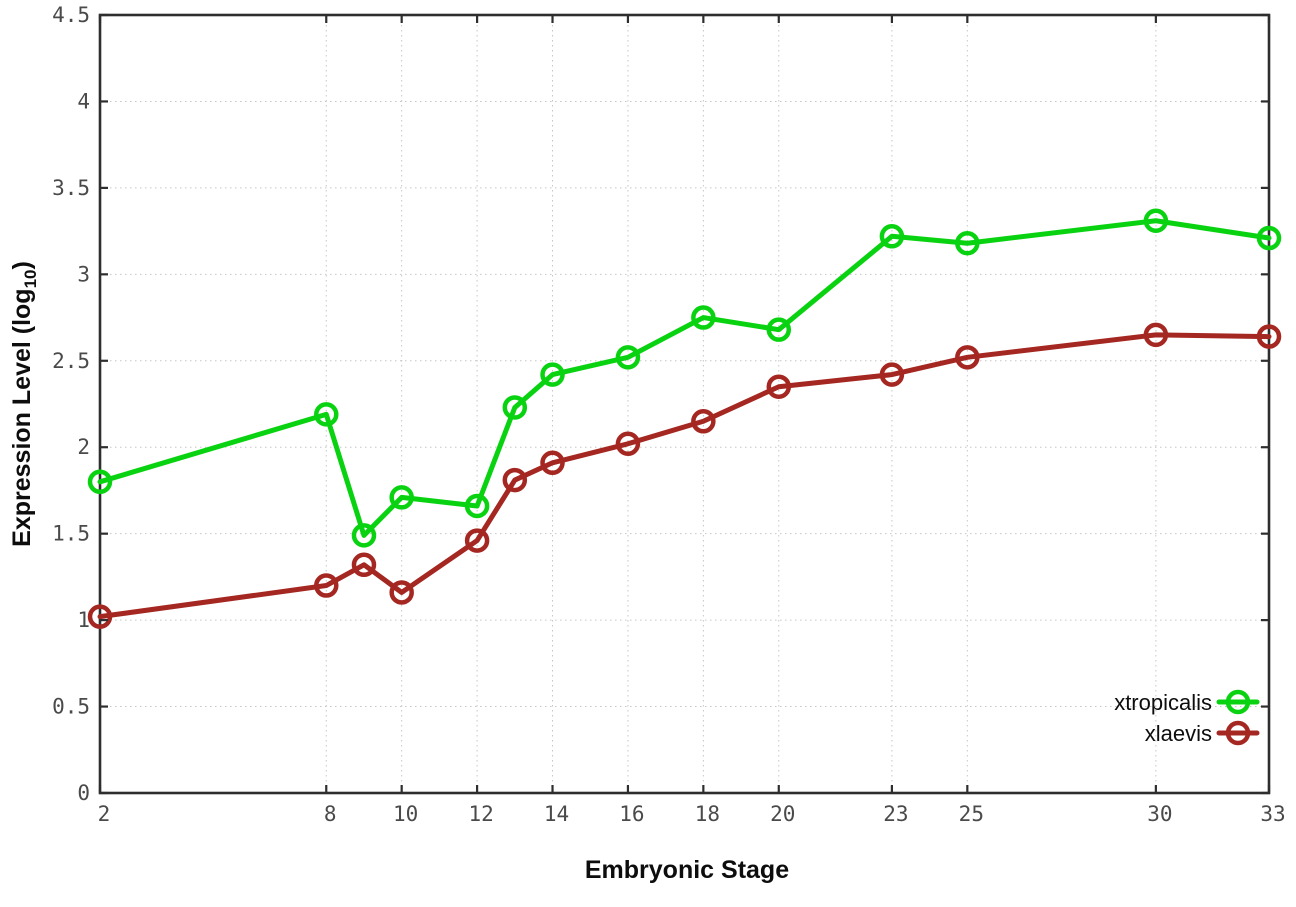  What do you see at coordinates (71, 188) in the screenshot?
I see `y-tick-label: 3.5` at bounding box center [71, 188].